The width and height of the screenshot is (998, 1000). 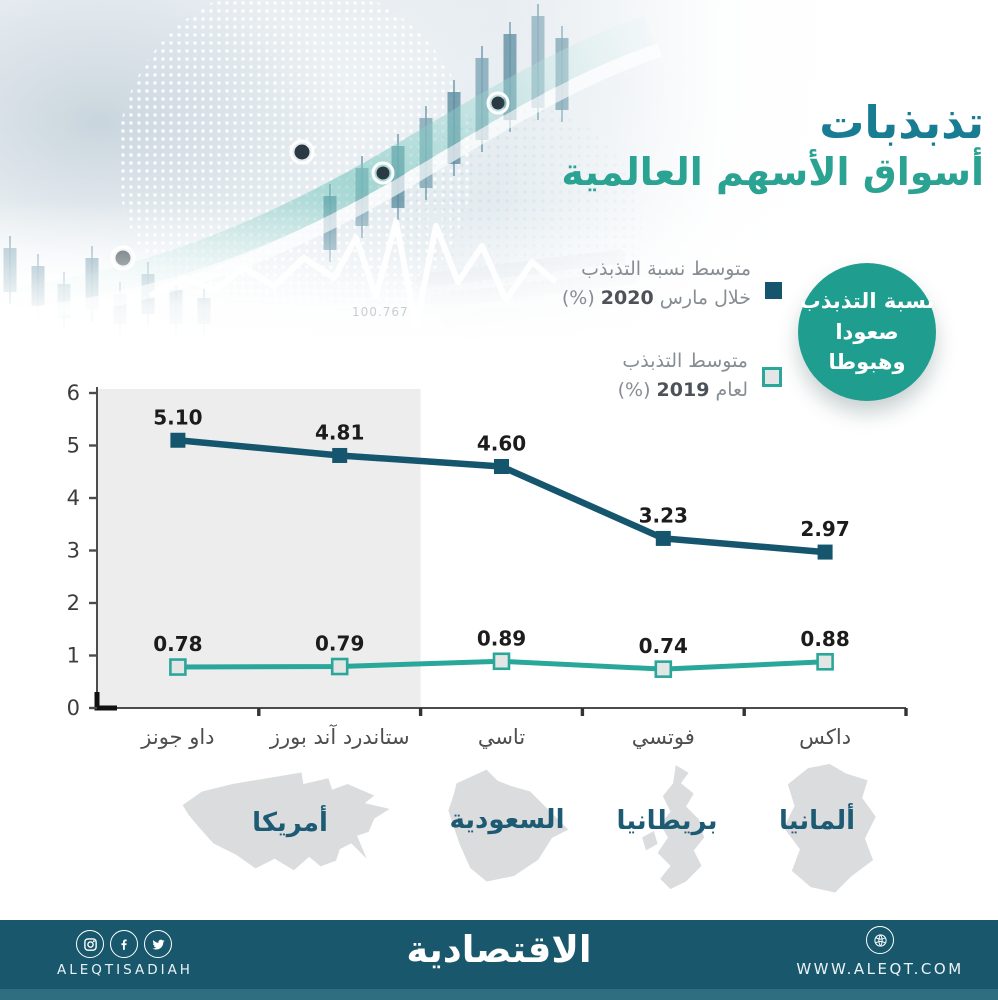 What do you see at coordinates (339, 644) in the screenshot?
I see `data-point-label: 0.79` at bounding box center [339, 644].